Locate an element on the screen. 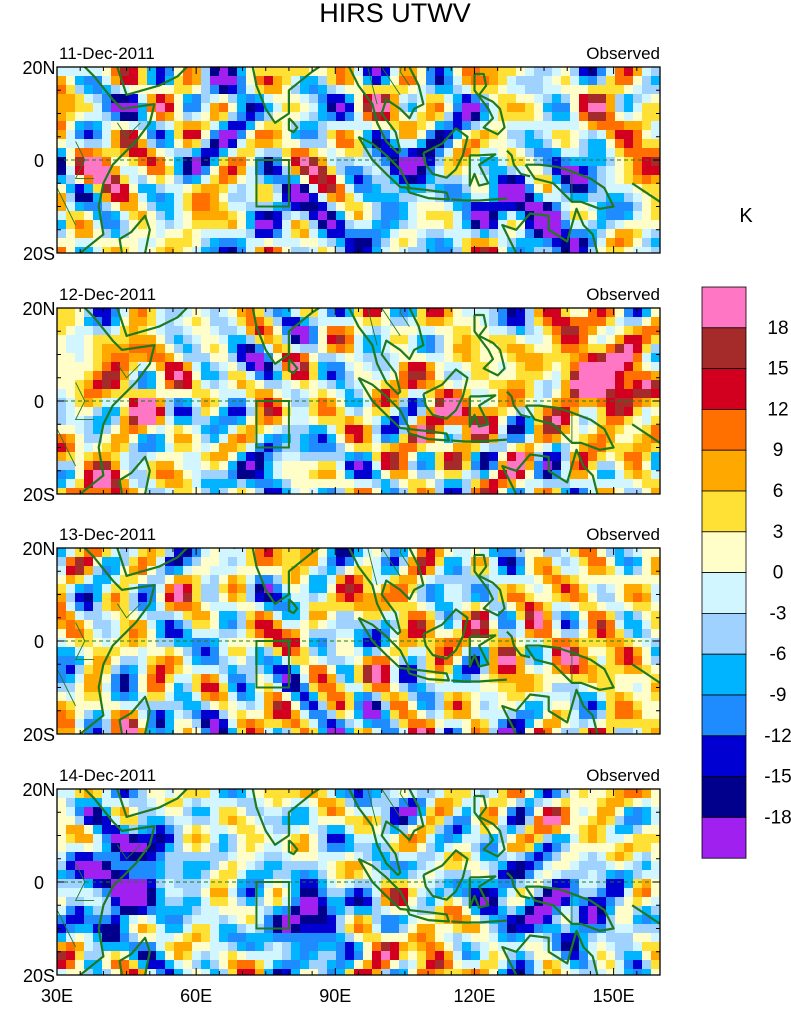 The width and height of the screenshot is (791, 1013). colorbar-level: 0 is located at coordinates (778, 573).